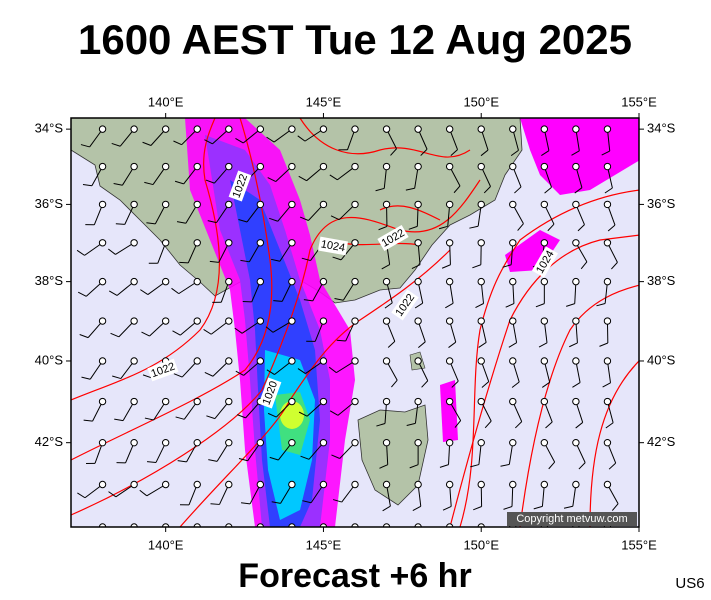 This screenshot has width=711, height=600. Describe the element at coordinates (689, 583) in the screenshot. I see `run-code: US6` at that location.